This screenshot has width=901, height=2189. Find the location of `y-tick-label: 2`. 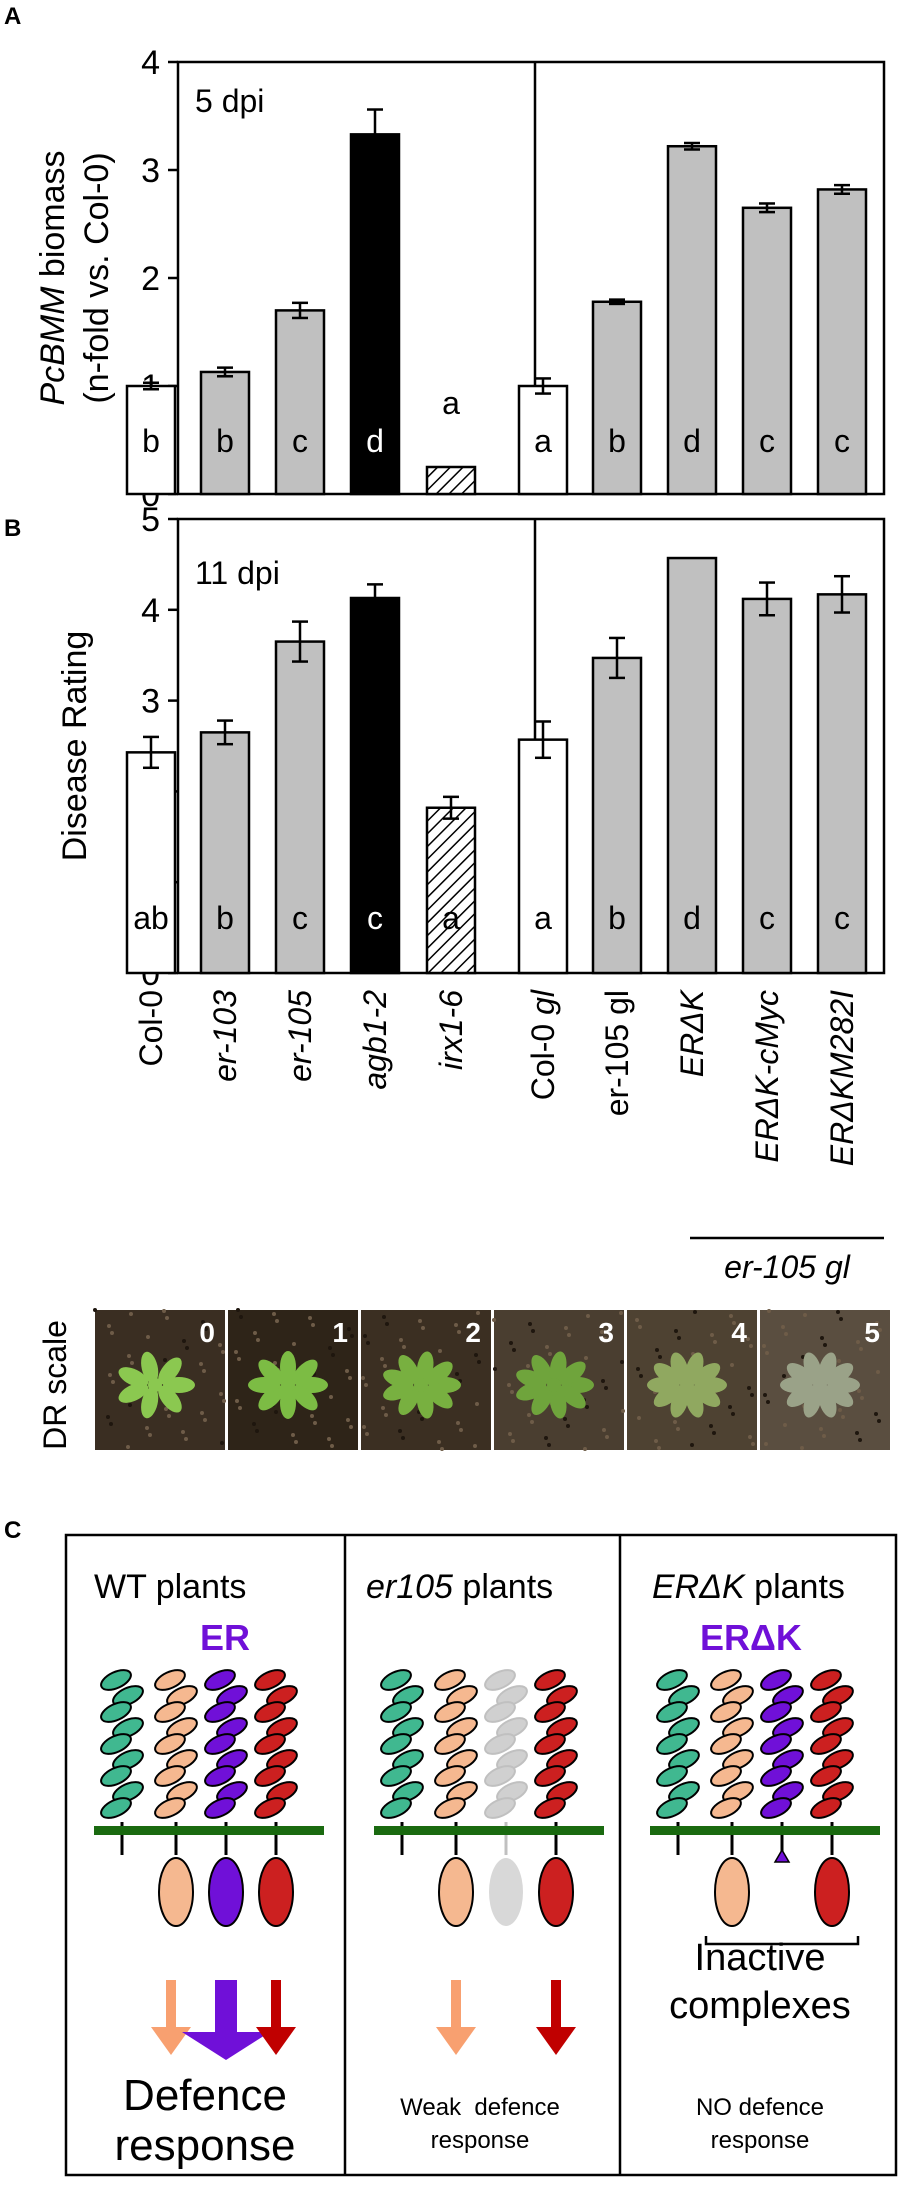

y-tick-label: 2 is located at coordinates (150, 279).